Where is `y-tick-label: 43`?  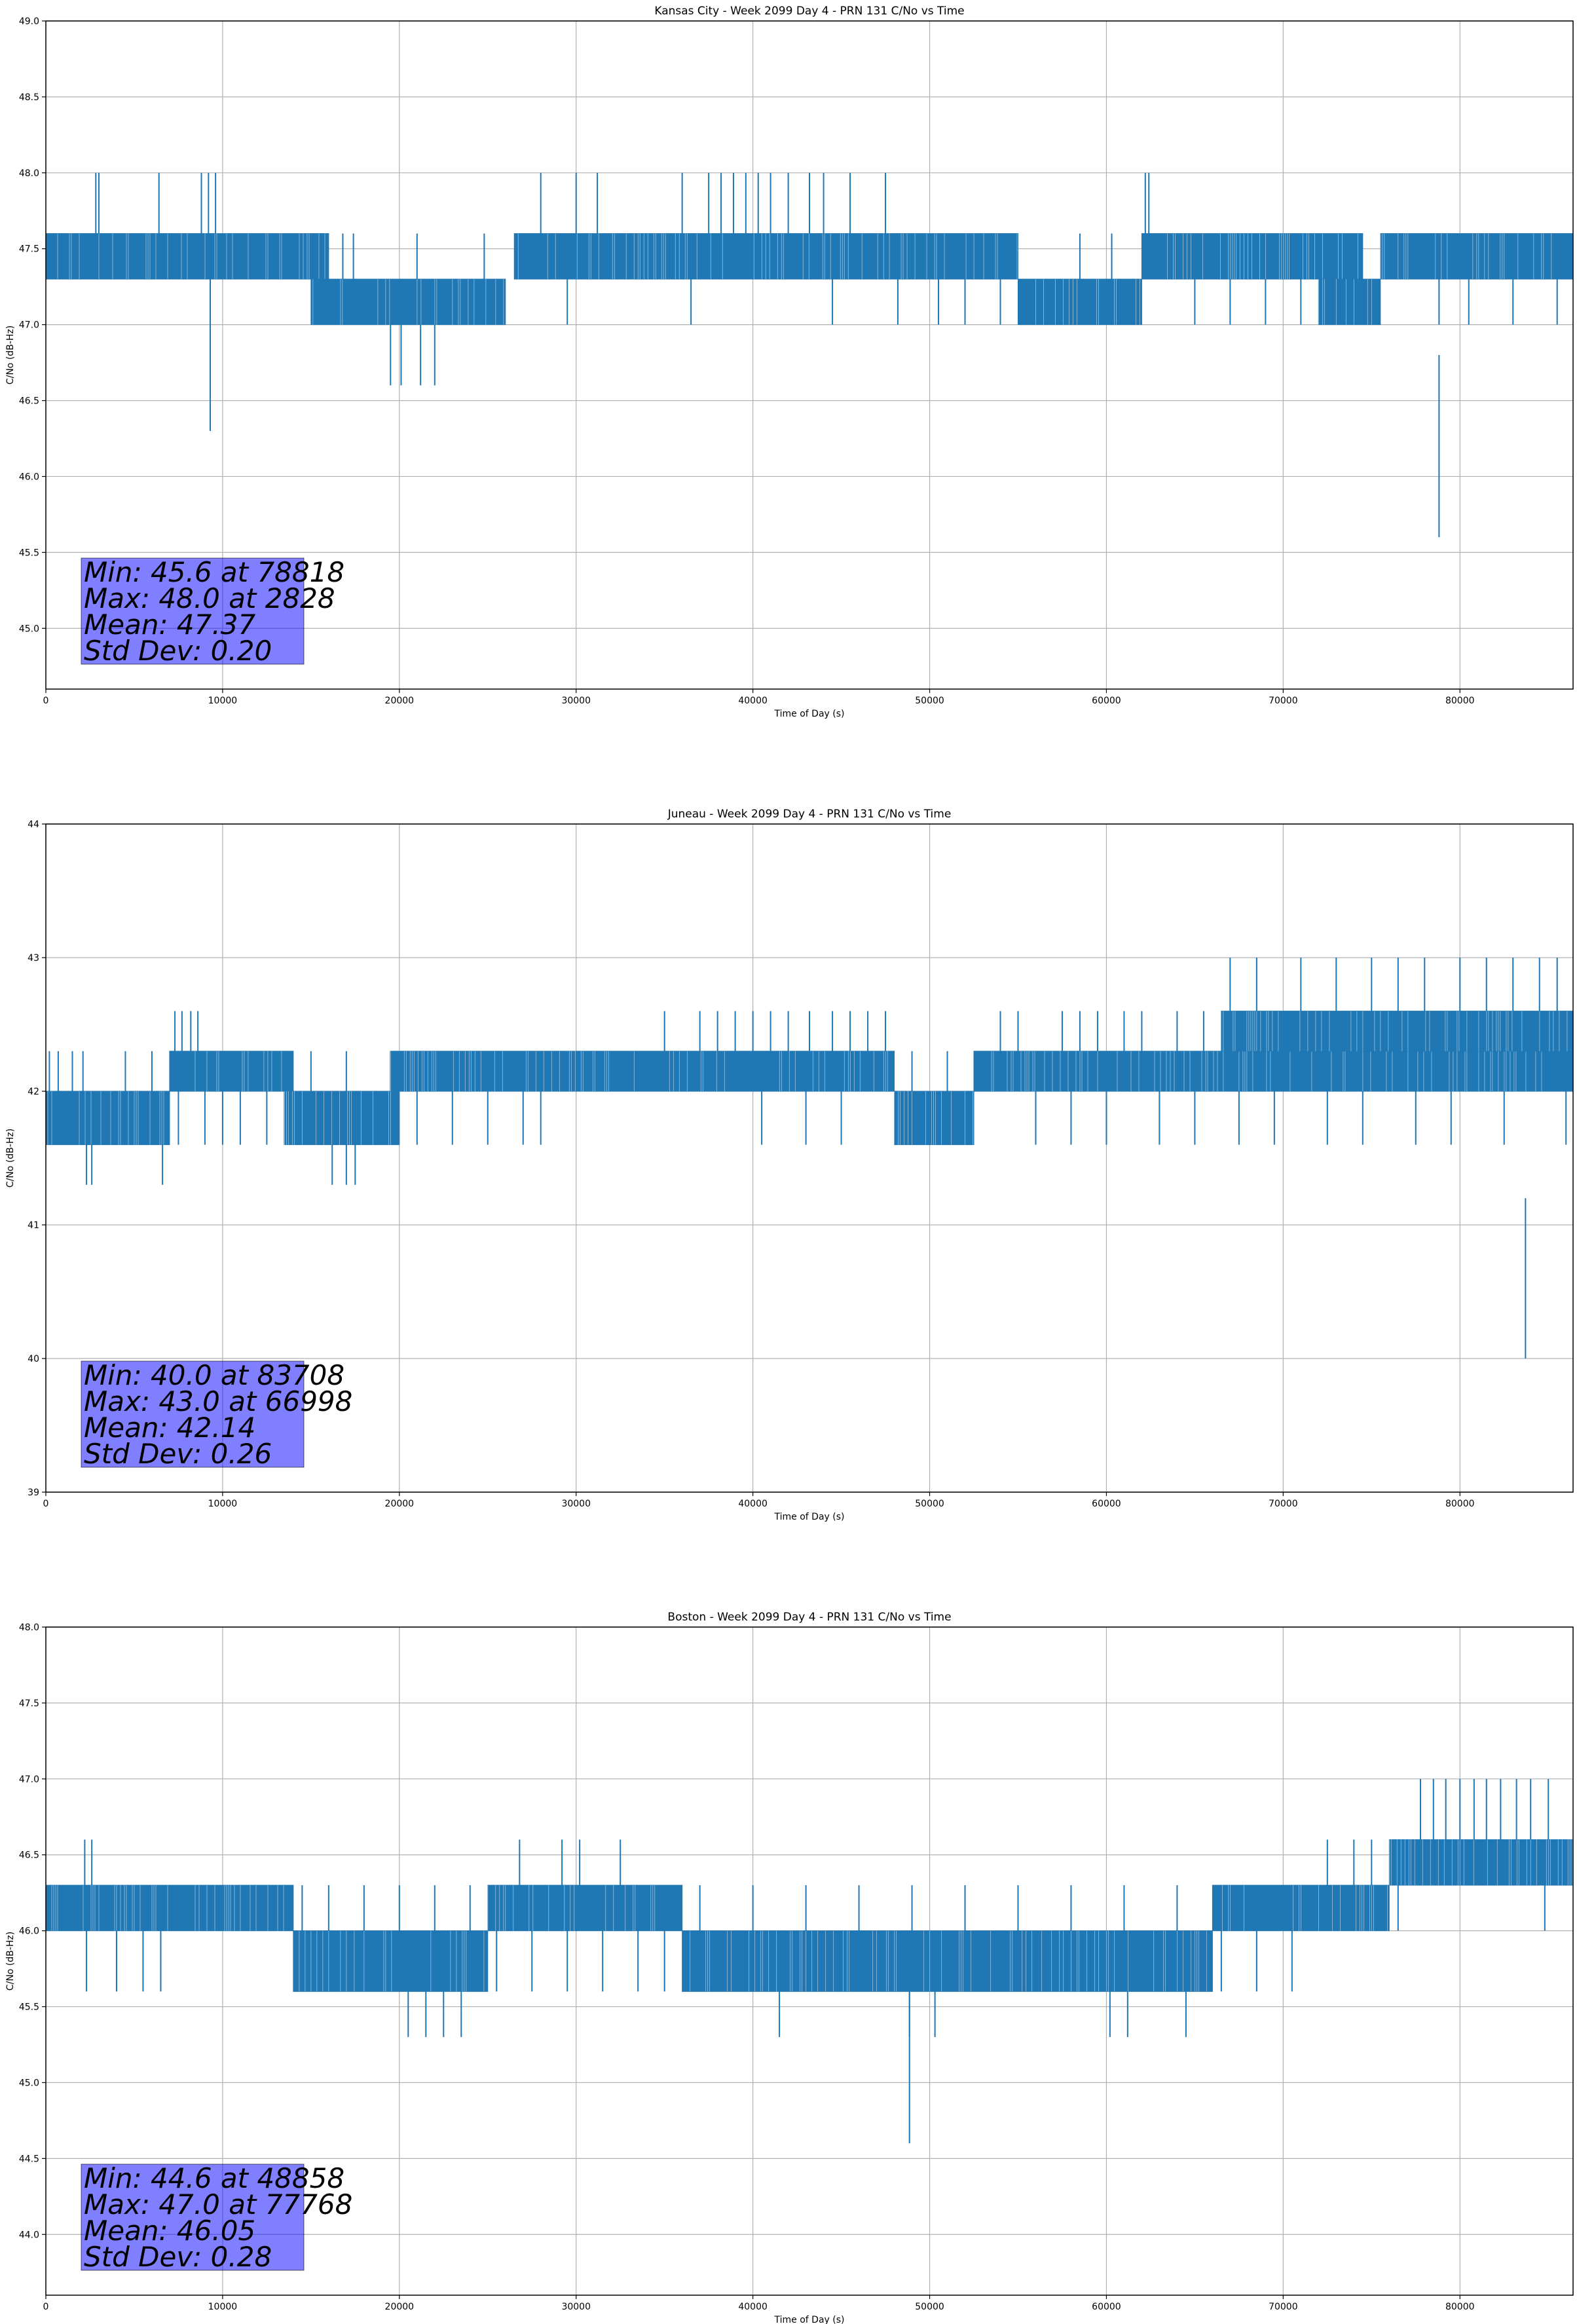
y-tick-label: 43 is located at coordinates (33, 958).